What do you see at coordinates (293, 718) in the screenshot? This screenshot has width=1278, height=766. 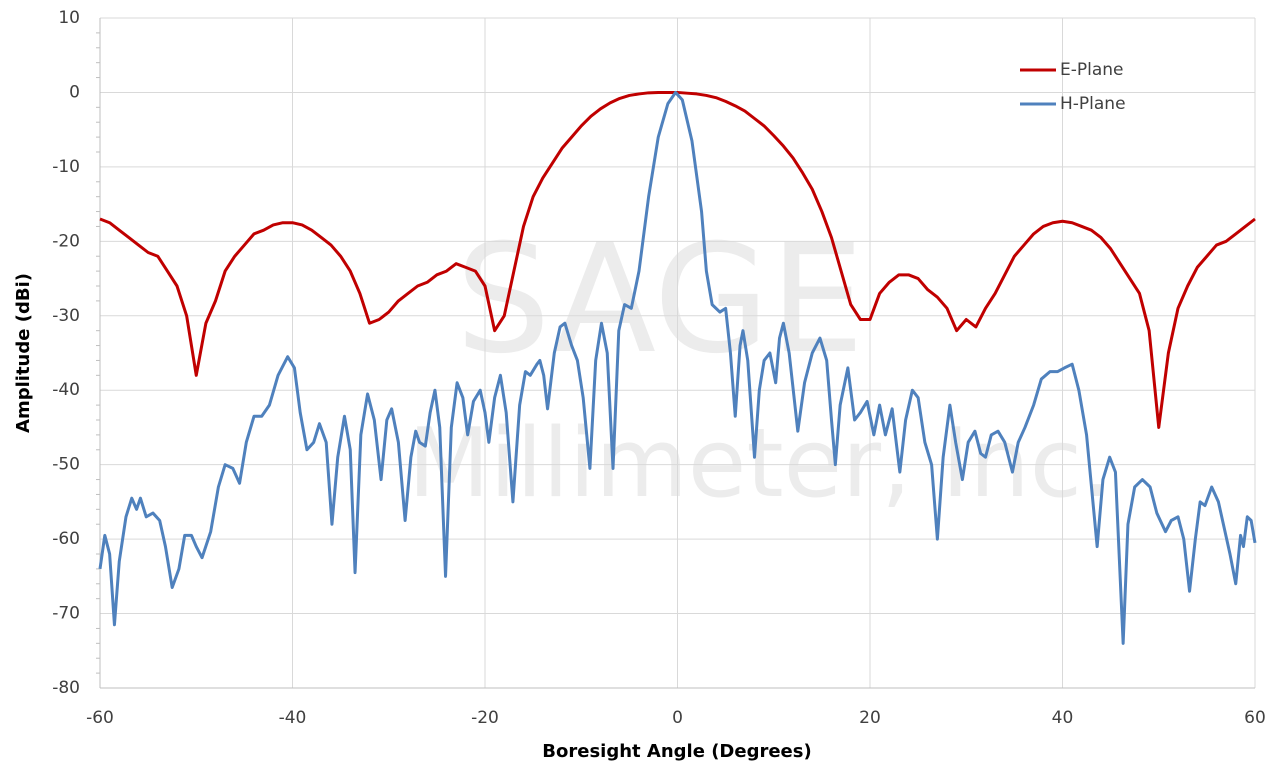 I see `x-tick-label: -40` at bounding box center [293, 718].